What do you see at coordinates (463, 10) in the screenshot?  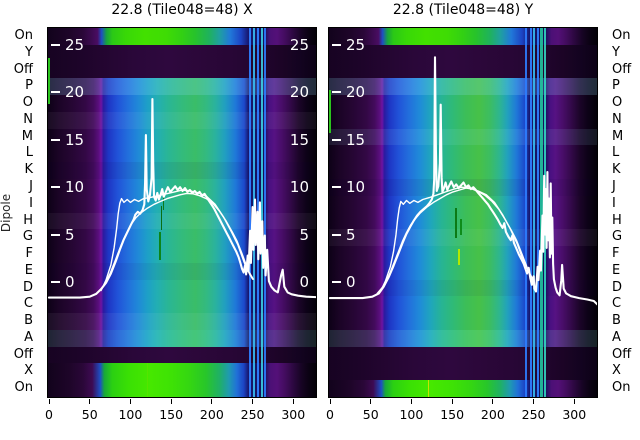 I see `panel-y-title: 22.8 (Tile048=48) Y` at bounding box center [463, 10].